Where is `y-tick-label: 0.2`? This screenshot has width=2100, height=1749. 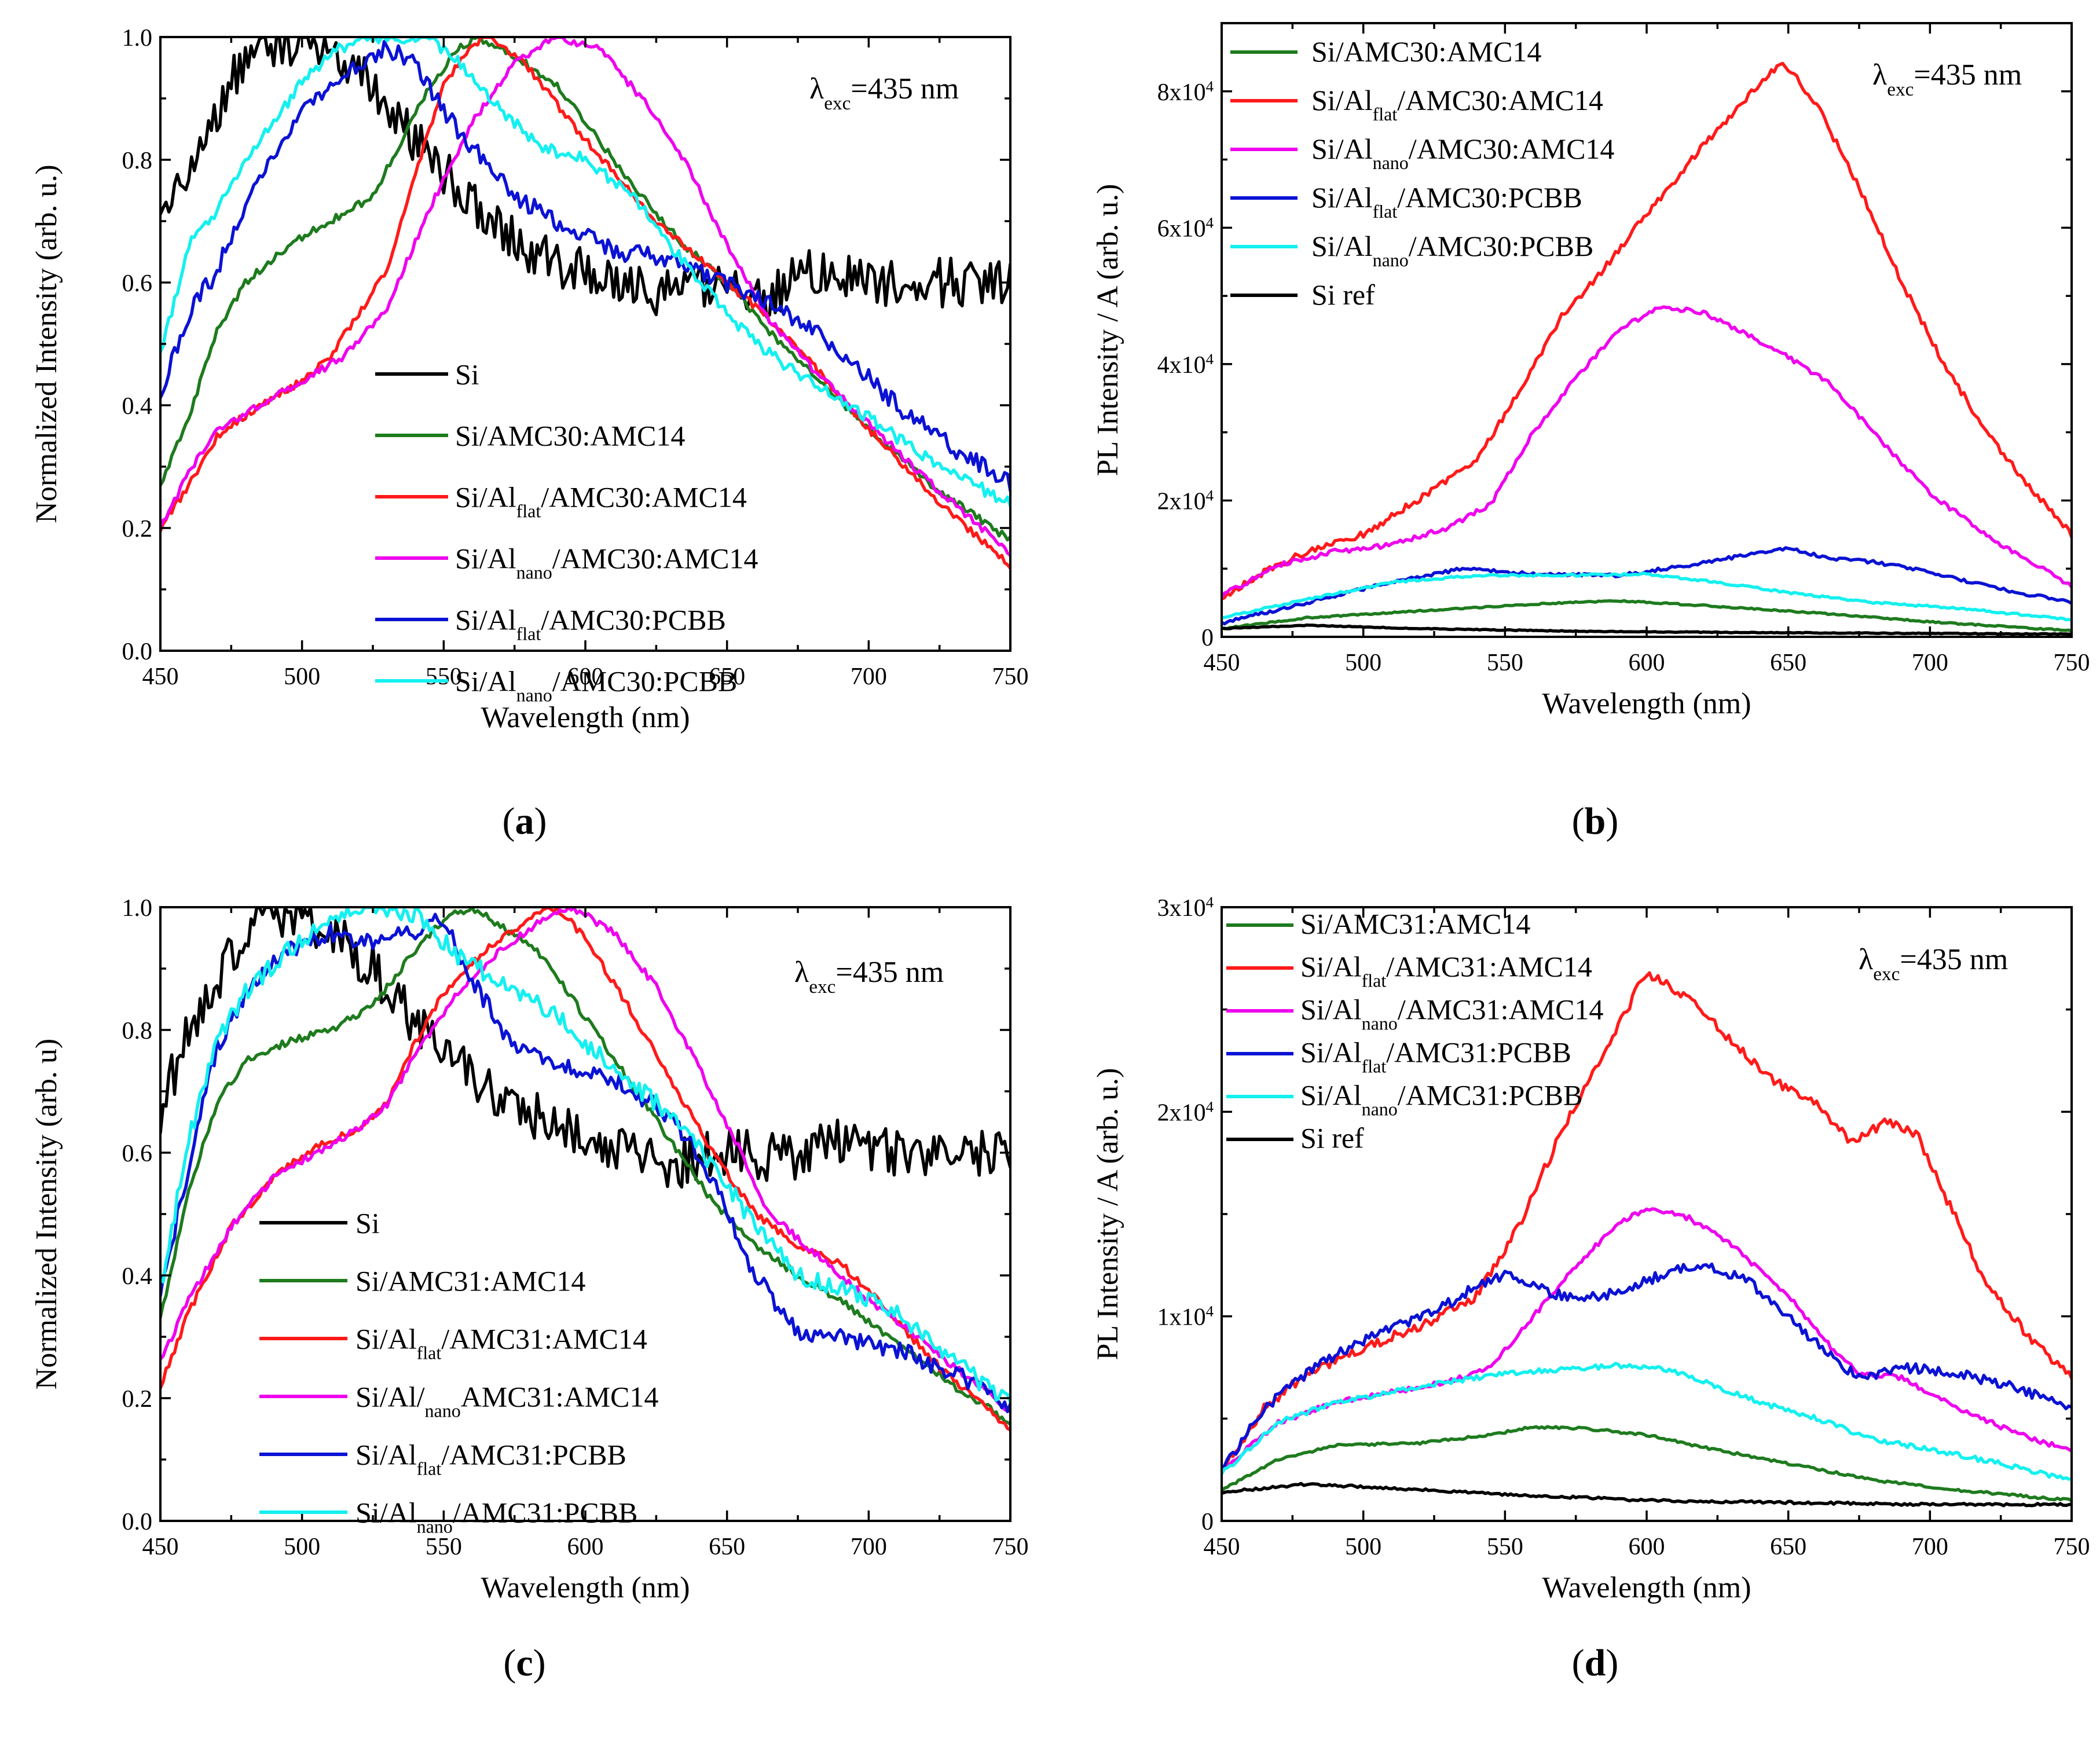 y-tick-label: 0.2 is located at coordinates (137, 1400).